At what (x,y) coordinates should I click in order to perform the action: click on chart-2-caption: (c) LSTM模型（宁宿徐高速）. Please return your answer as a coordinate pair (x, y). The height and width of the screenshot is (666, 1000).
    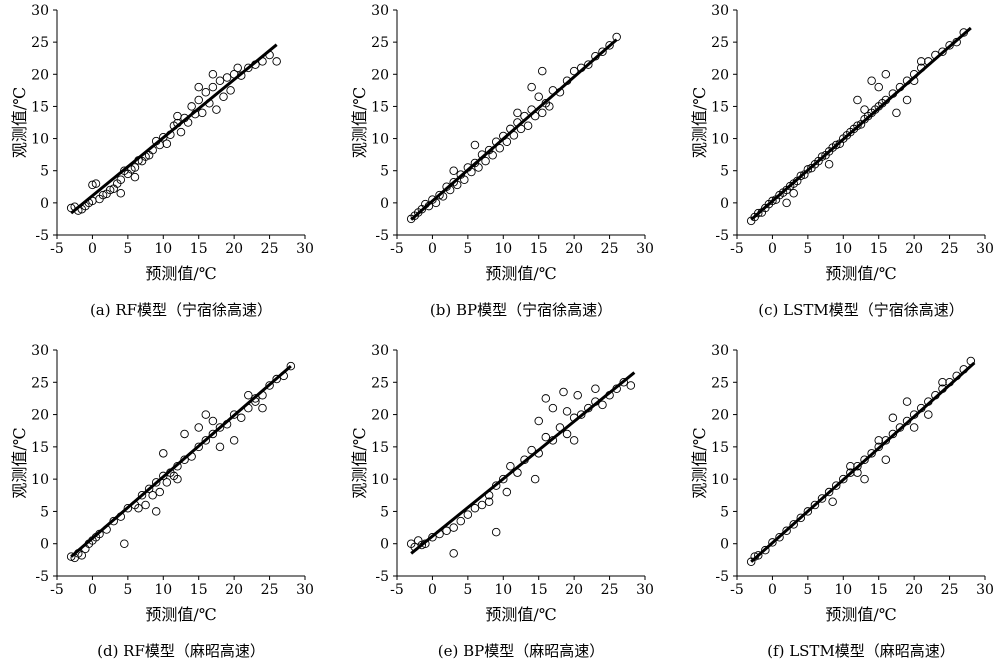
    Looking at the image, I should click on (860, 310).